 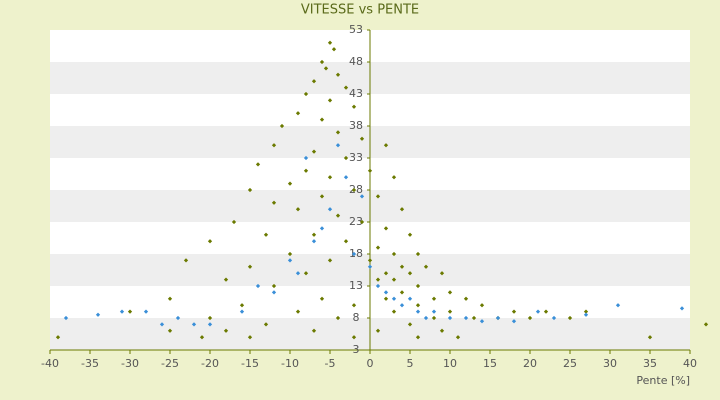 I want to click on x-tick-label: 10, so click(x=450, y=363).